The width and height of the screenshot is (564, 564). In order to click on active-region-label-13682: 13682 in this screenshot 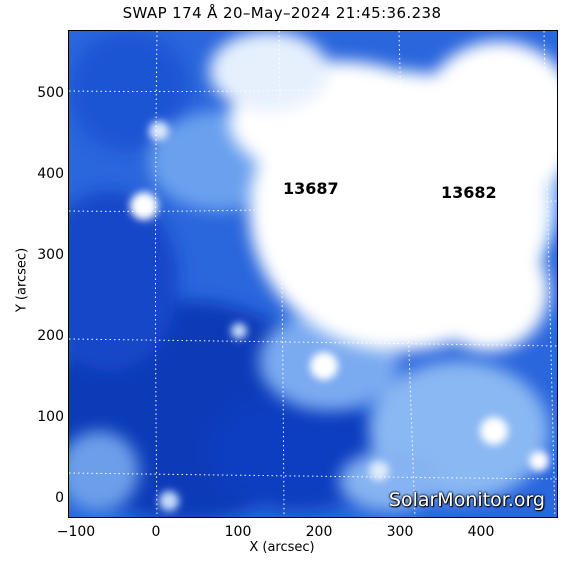, I will do `click(469, 192)`.